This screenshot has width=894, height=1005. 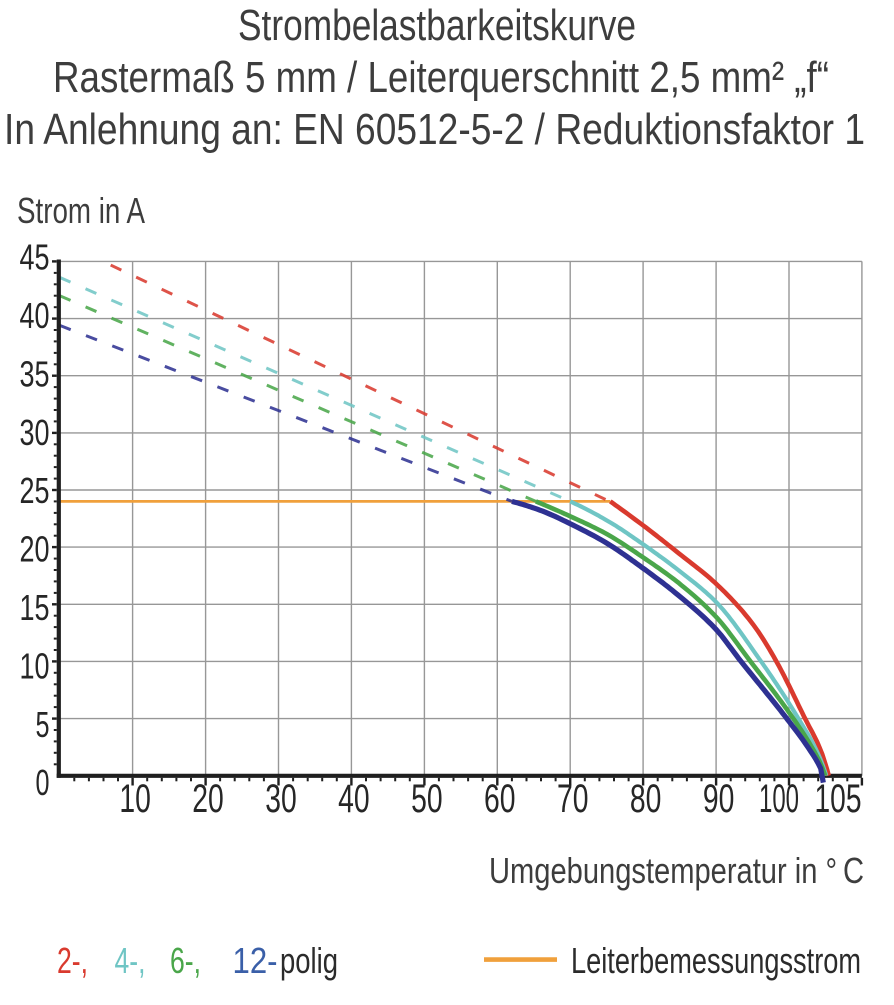 What do you see at coordinates (676, 870) in the screenshot?
I see `svg-text: Umgebungstemperatur in ° C` at bounding box center [676, 870].